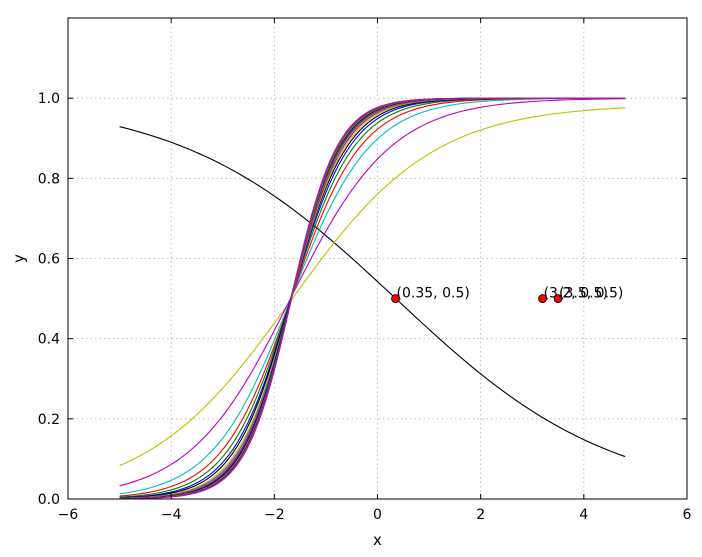  I want to click on x-tick-label: −4, so click(171, 515).